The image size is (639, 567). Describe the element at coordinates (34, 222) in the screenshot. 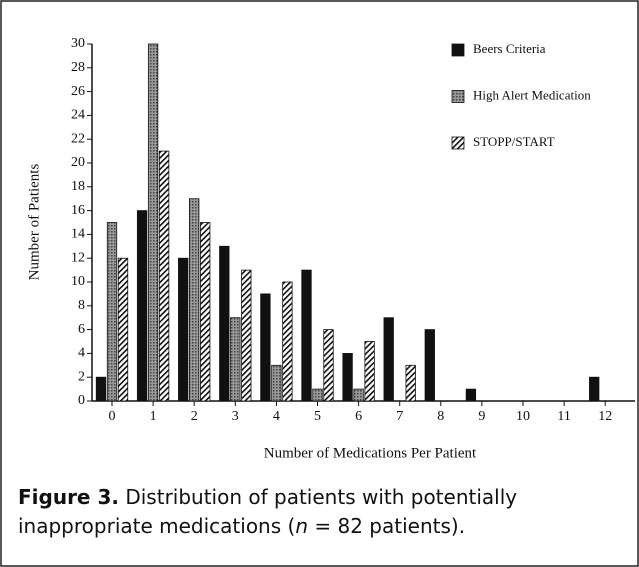

I see `y-axis-label: Number of Patients` at that location.